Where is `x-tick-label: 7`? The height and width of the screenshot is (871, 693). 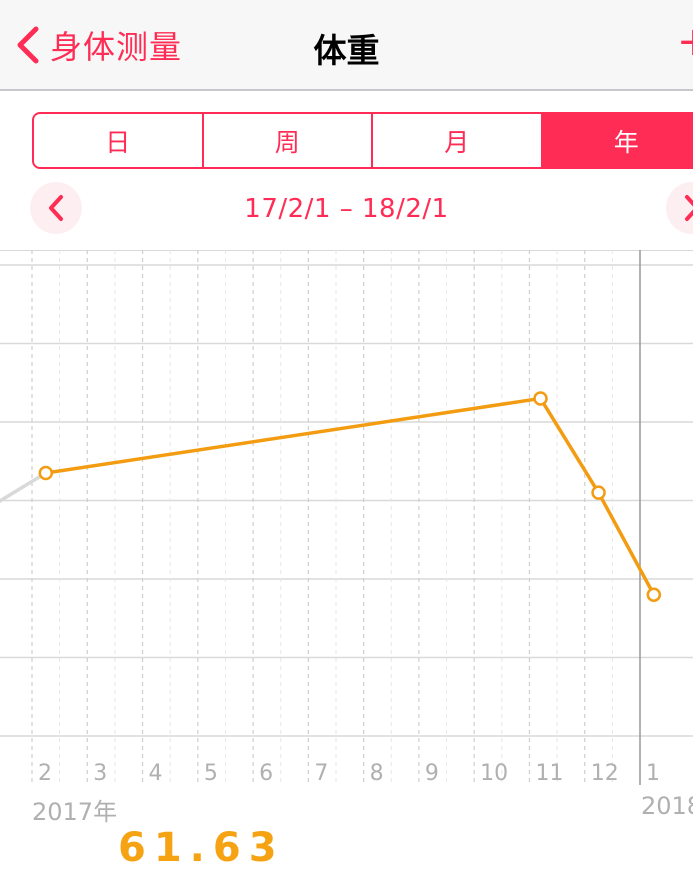
x-tick-label: 7 is located at coordinates (321, 773).